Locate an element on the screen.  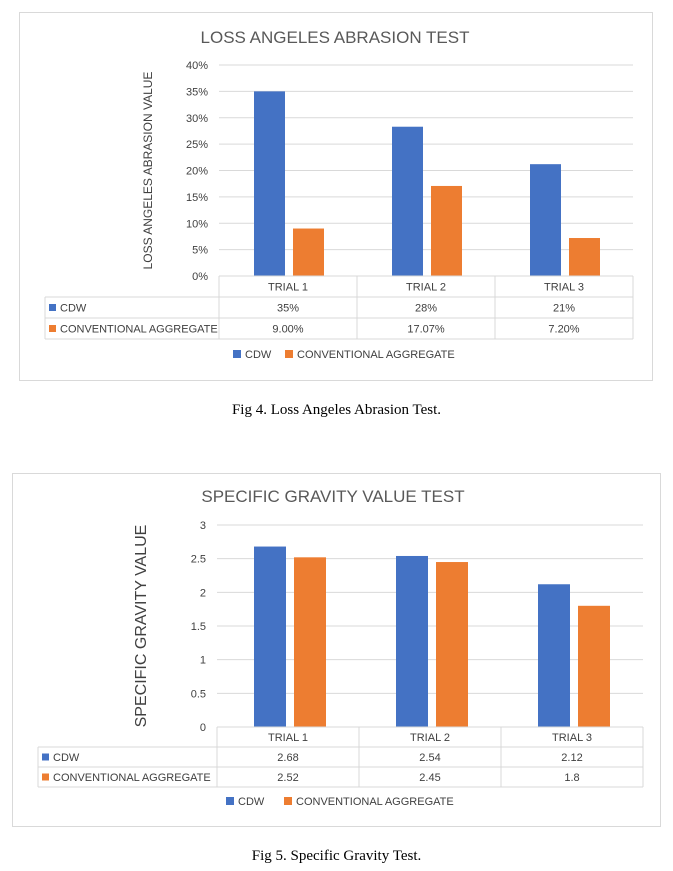
table-value: 2.68 is located at coordinates (287, 758).